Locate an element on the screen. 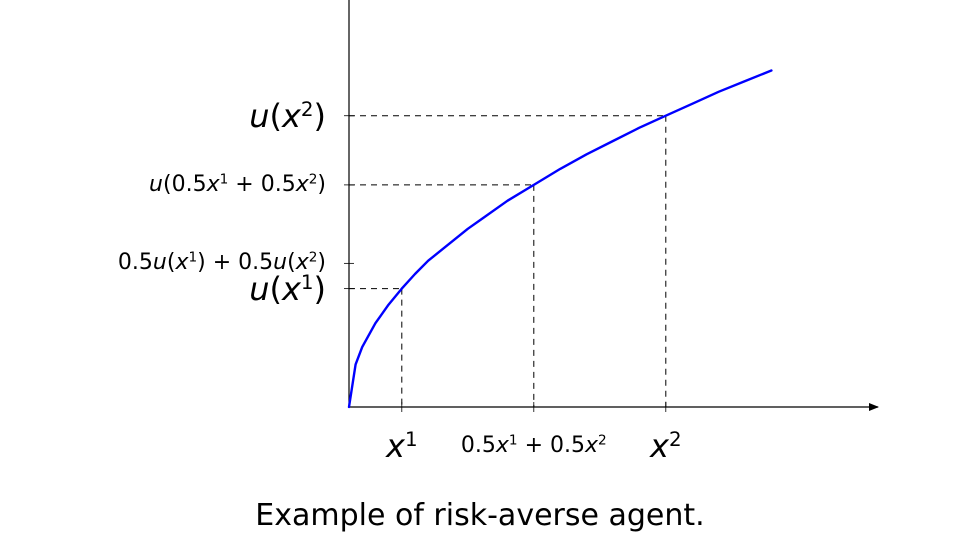 The height and width of the screenshot is (540, 960). x-tick-label-2: 0.5x1 + 0.5x2 is located at coordinates (533, 445).